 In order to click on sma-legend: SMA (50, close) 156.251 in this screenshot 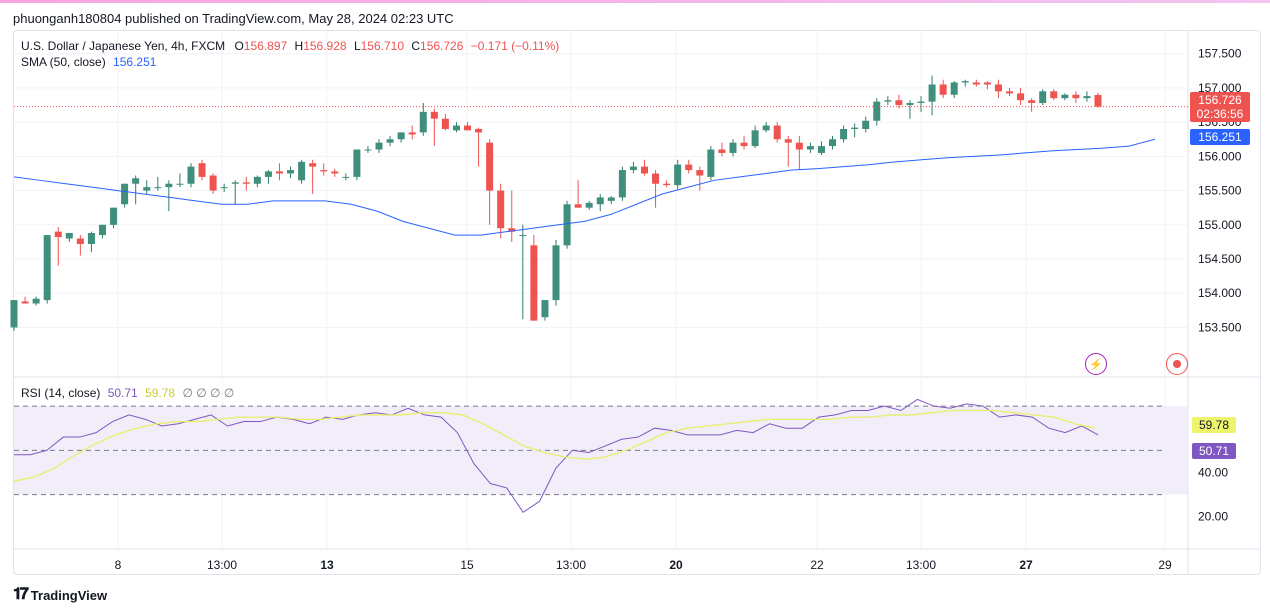, I will do `click(88, 62)`.